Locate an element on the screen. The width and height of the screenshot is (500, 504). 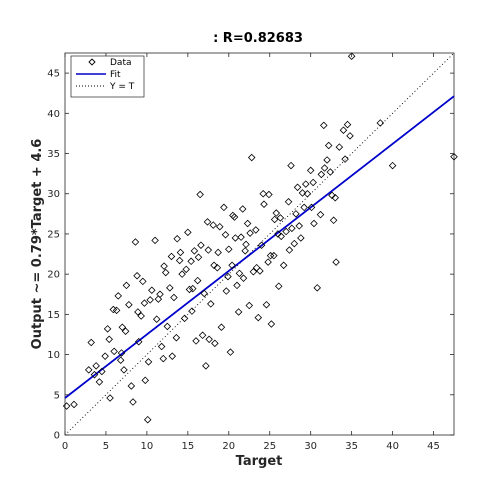
x-tick-label: 10 is located at coordinates (147, 446).